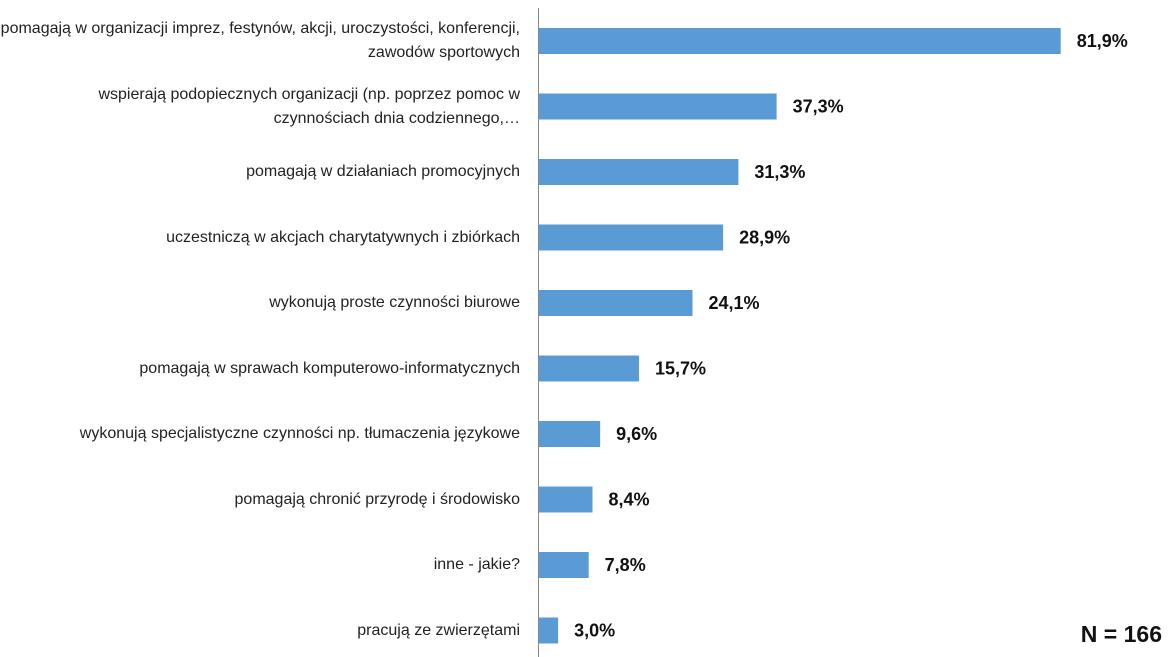  What do you see at coordinates (260, 565) in the screenshot?
I see `category-label: inne - jakie?` at bounding box center [260, 565].